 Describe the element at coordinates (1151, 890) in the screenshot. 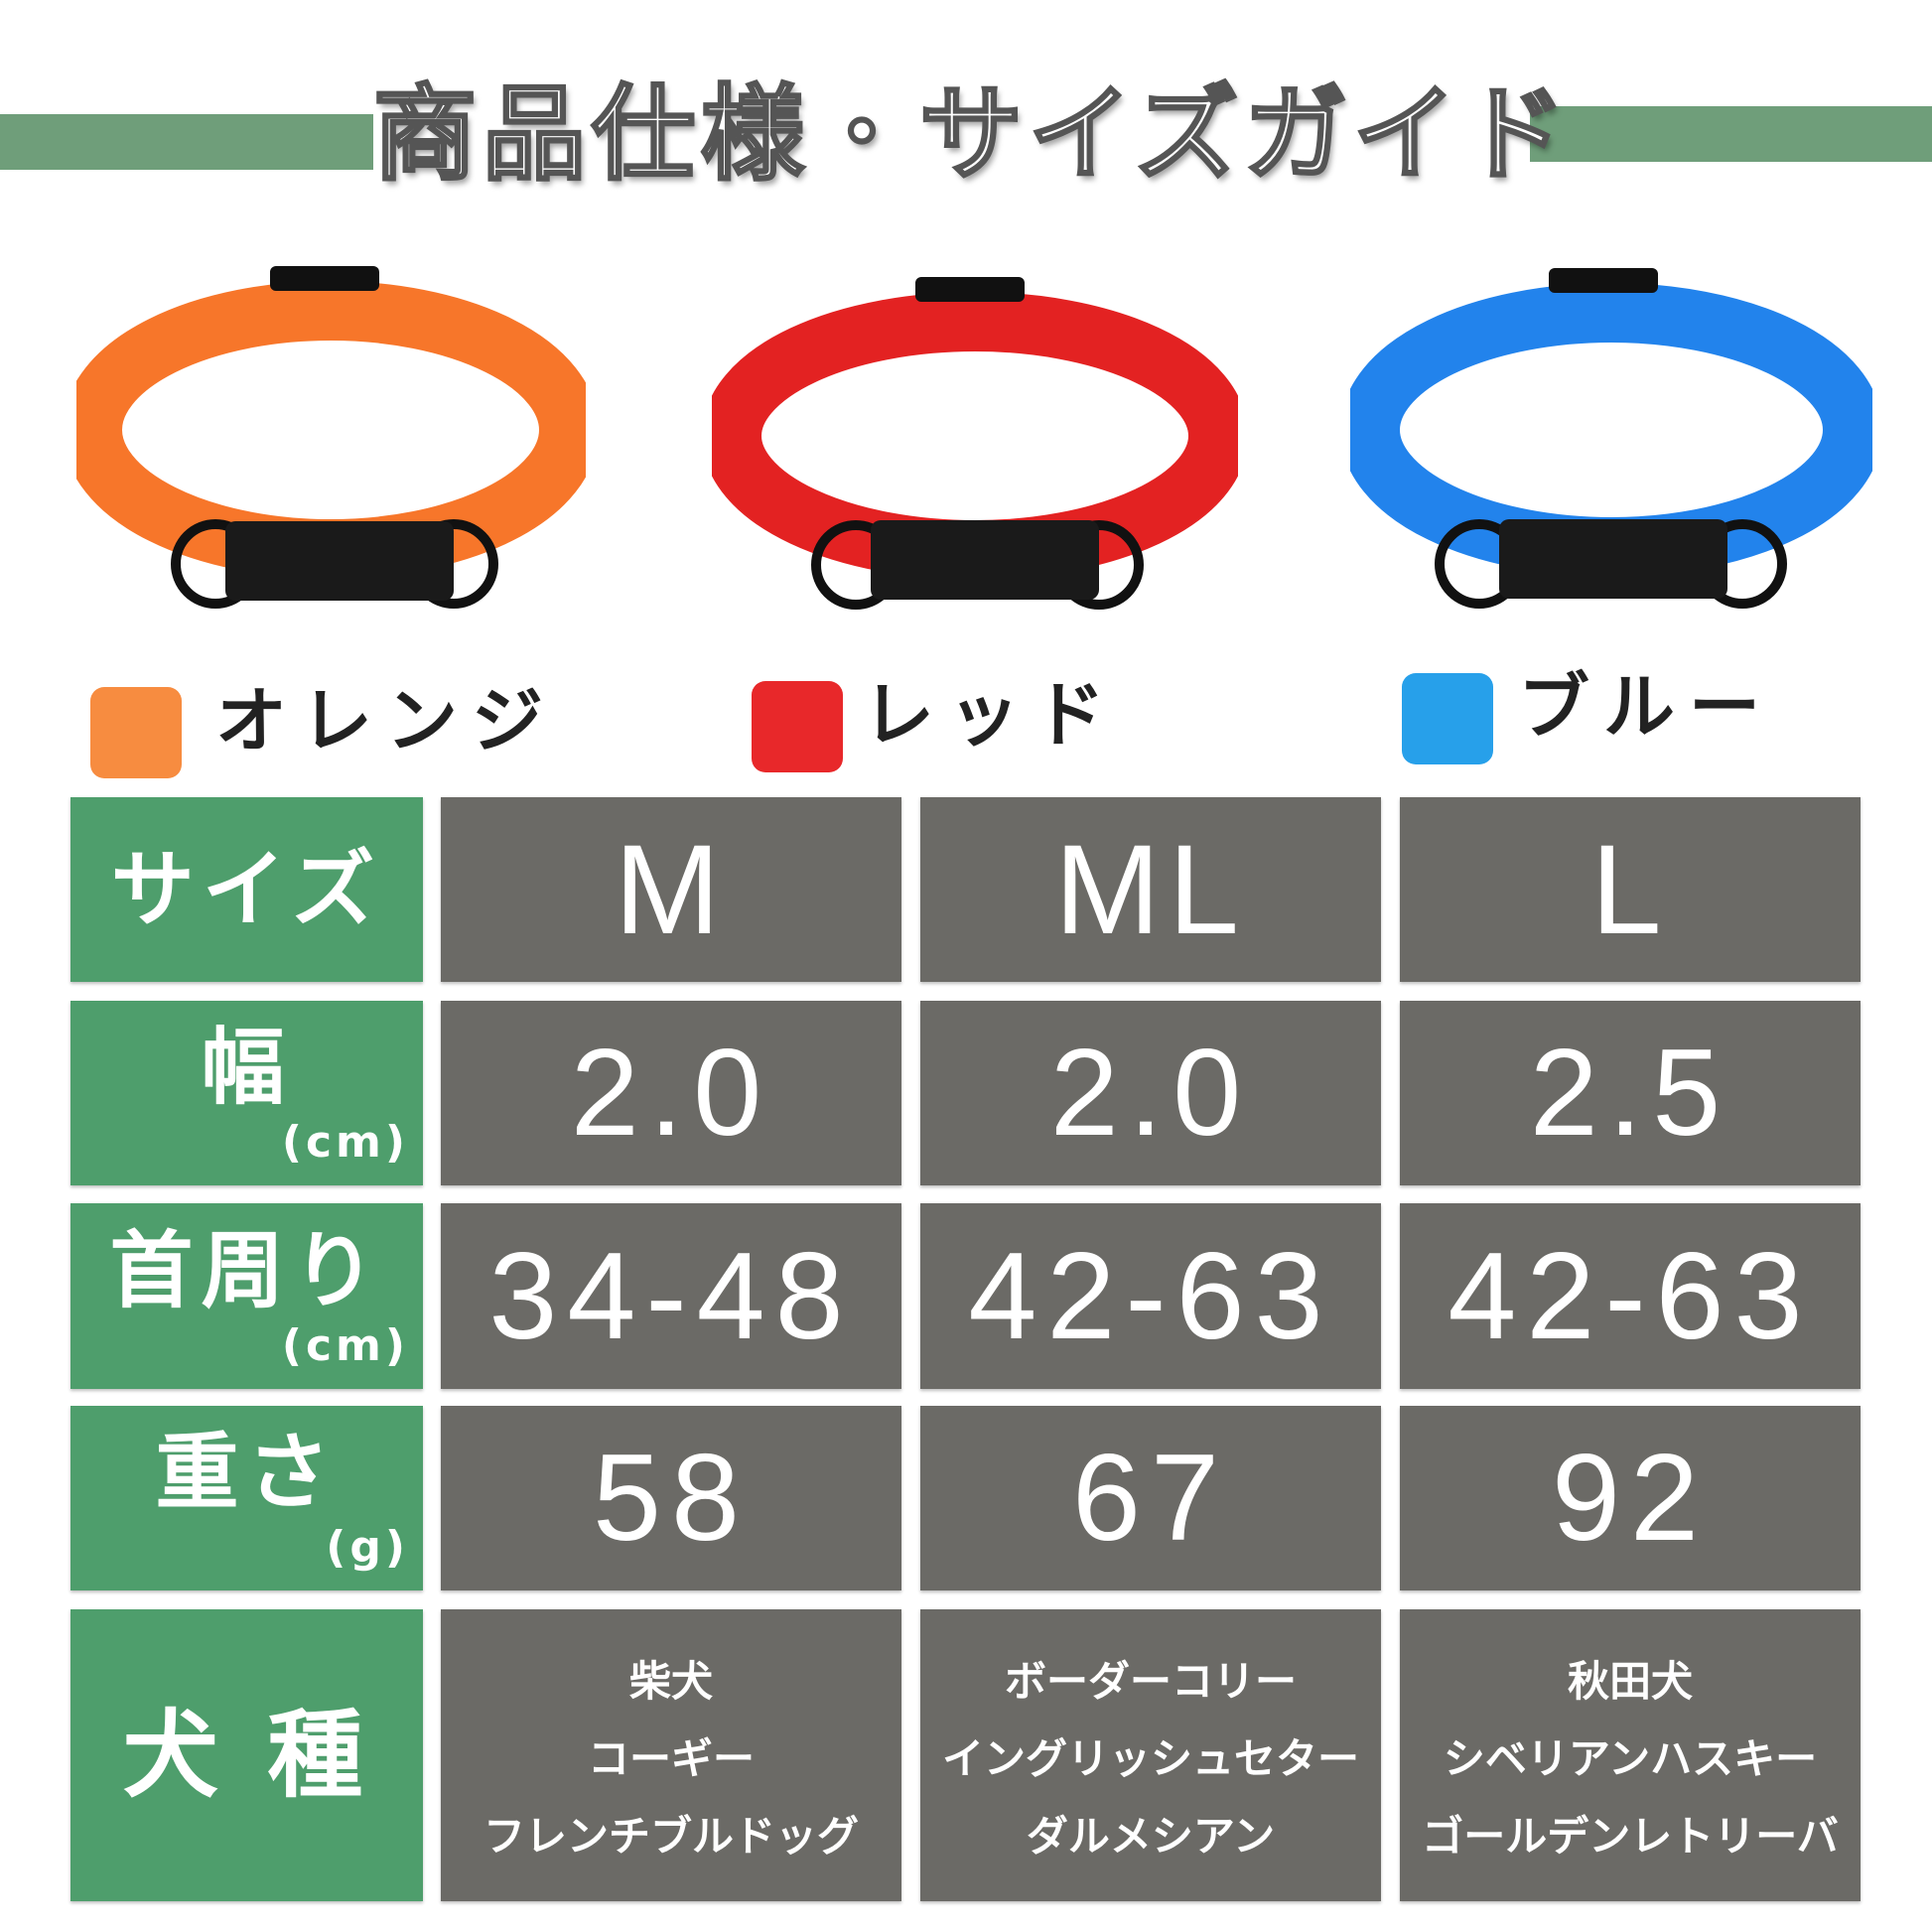

I see `size-ml: ML` at that location.